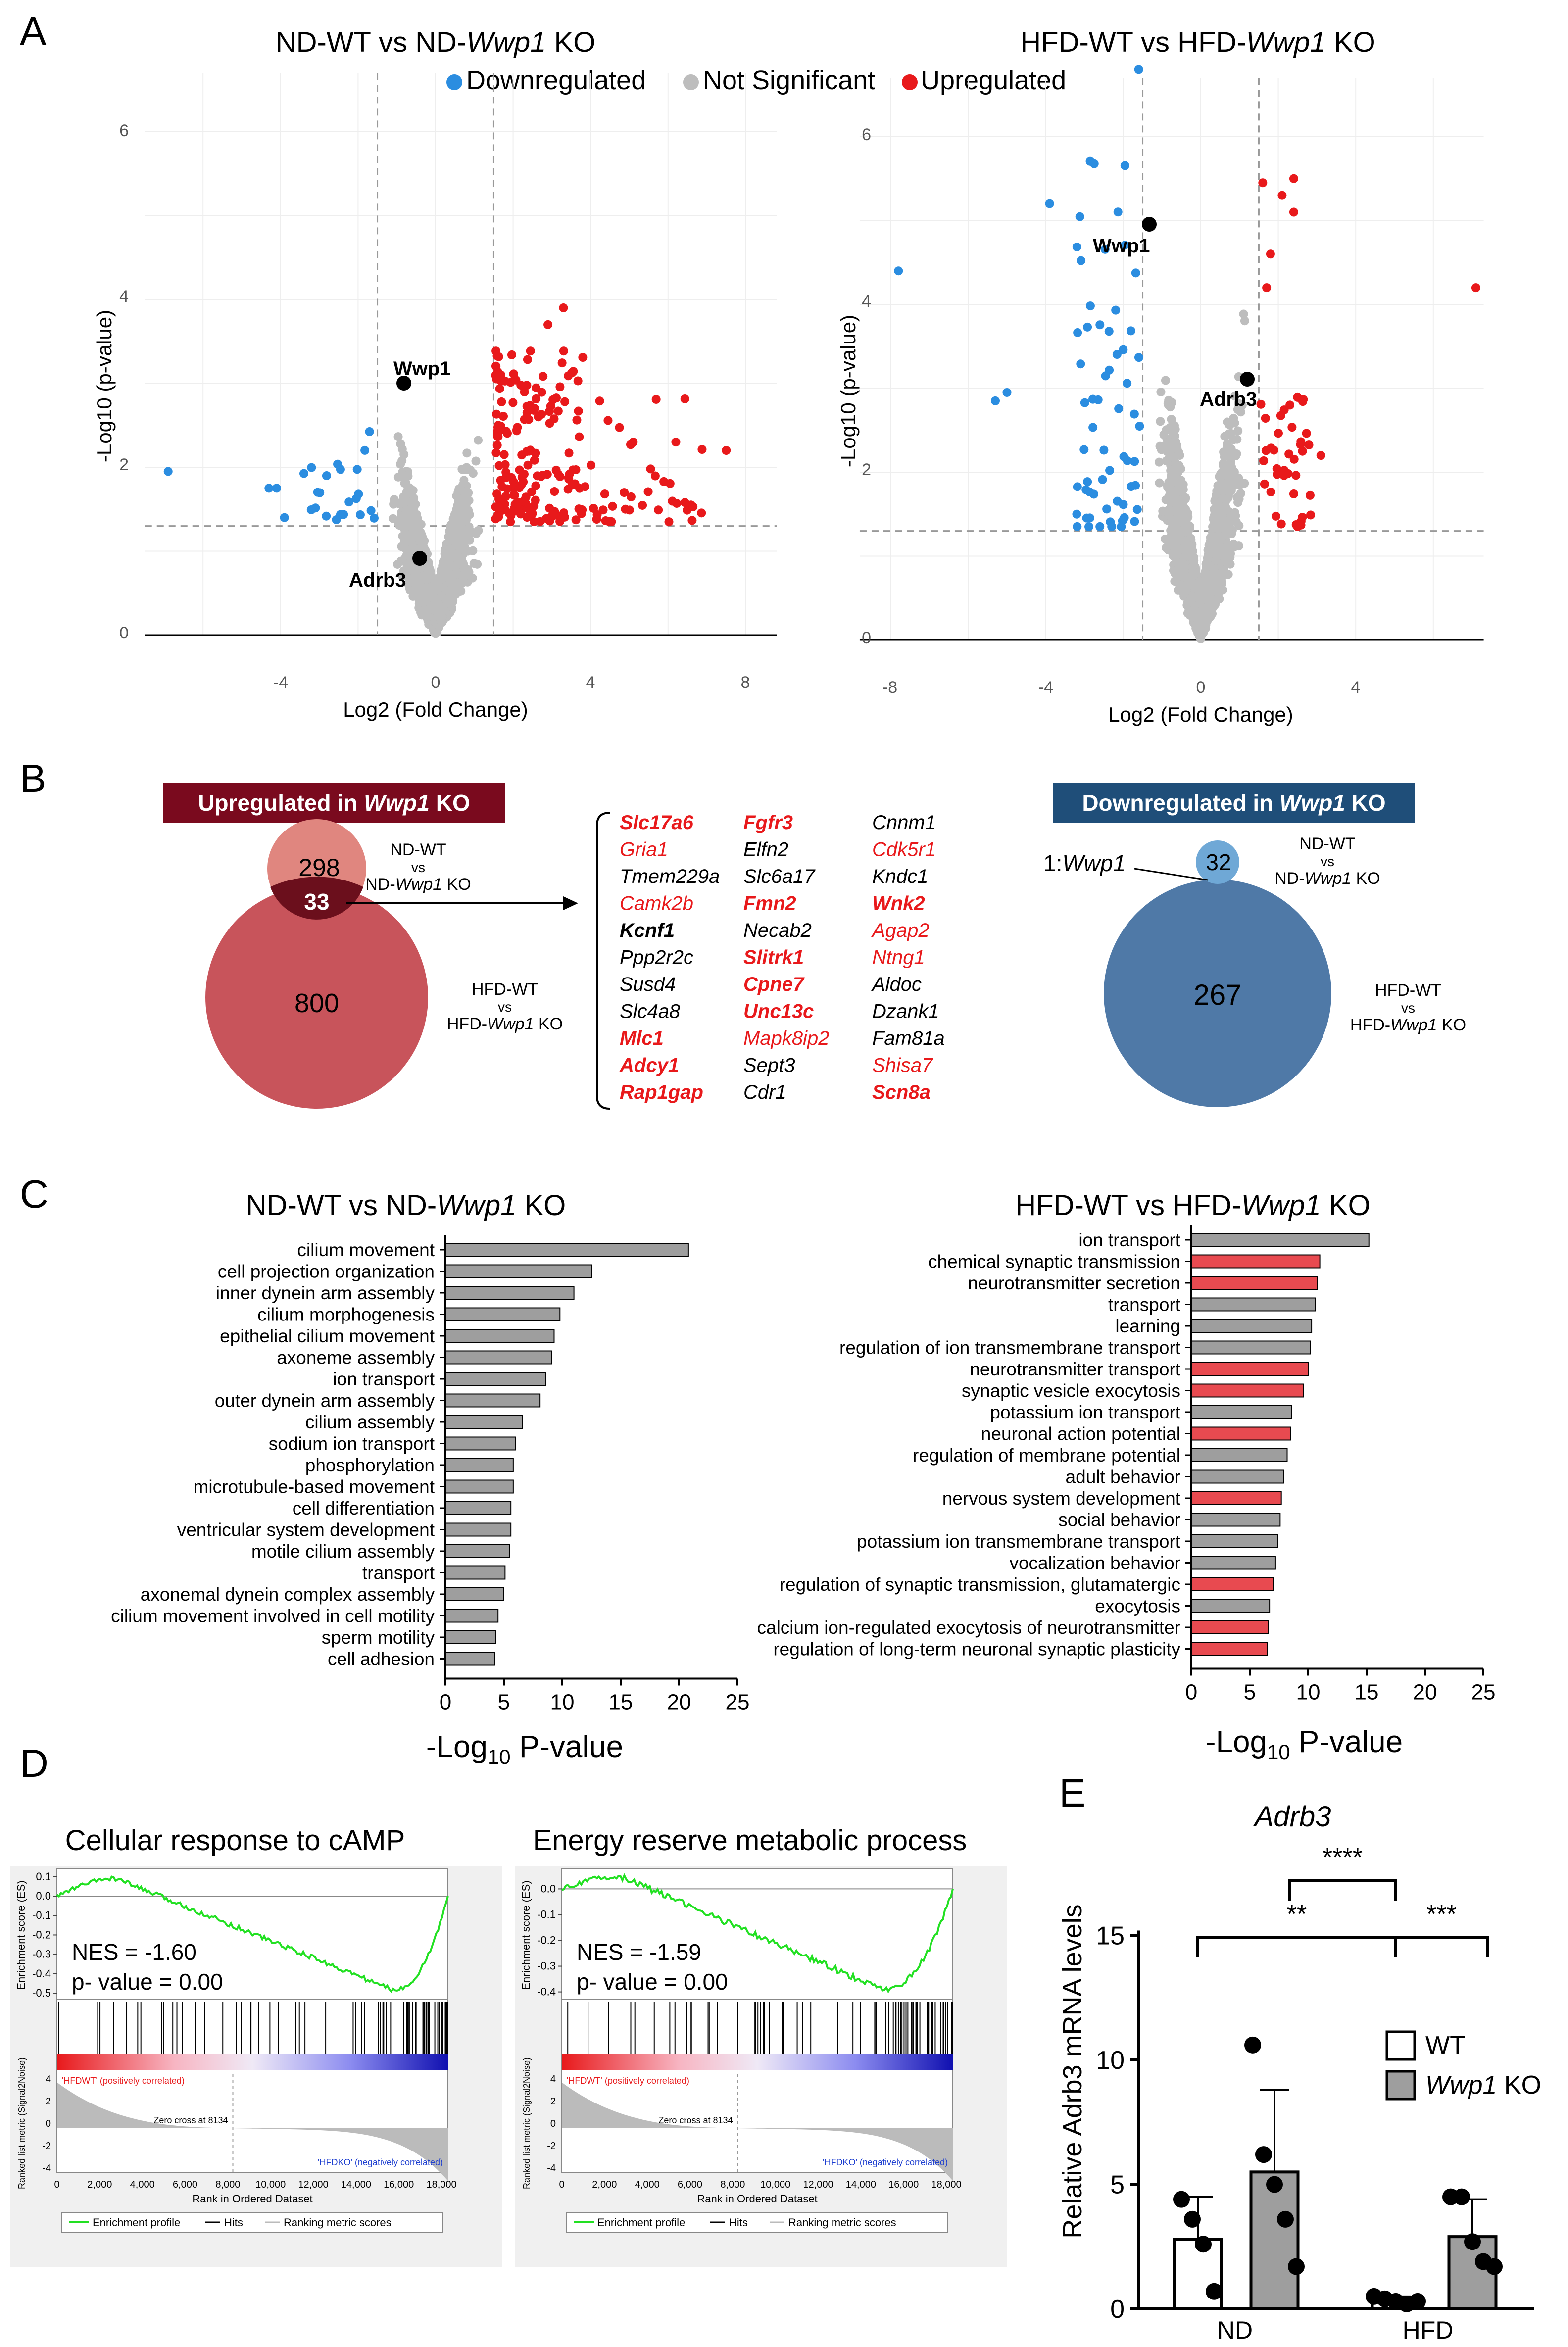 The width and height of the screenshot is (1568, 2347). What do you see at coordinates (124, 130) in the screenshot?
I see `volcano-nd-ytick-6: 6` at bounding box center [124, 130].